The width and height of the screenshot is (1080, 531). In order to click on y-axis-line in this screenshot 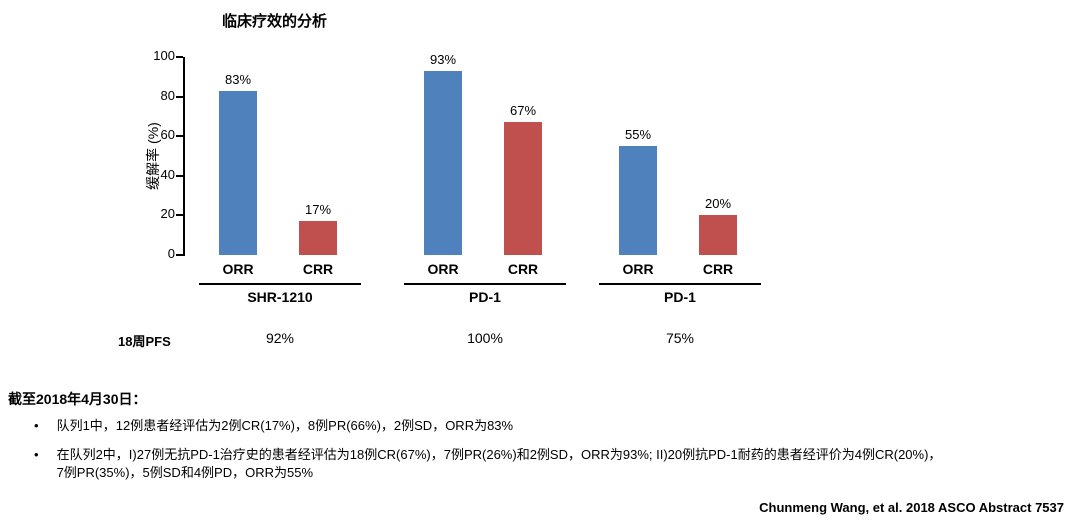, I will do `click(184, 156)`.